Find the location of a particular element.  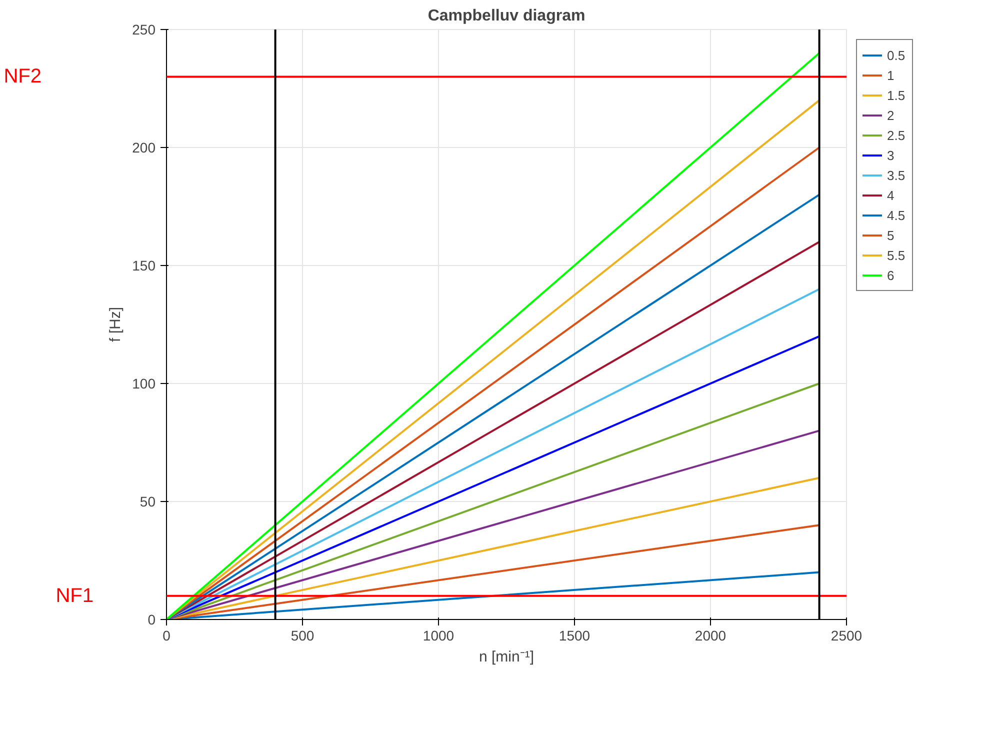

x-axis-title: n [min⁻¹] is located at coordinates (506, 657).